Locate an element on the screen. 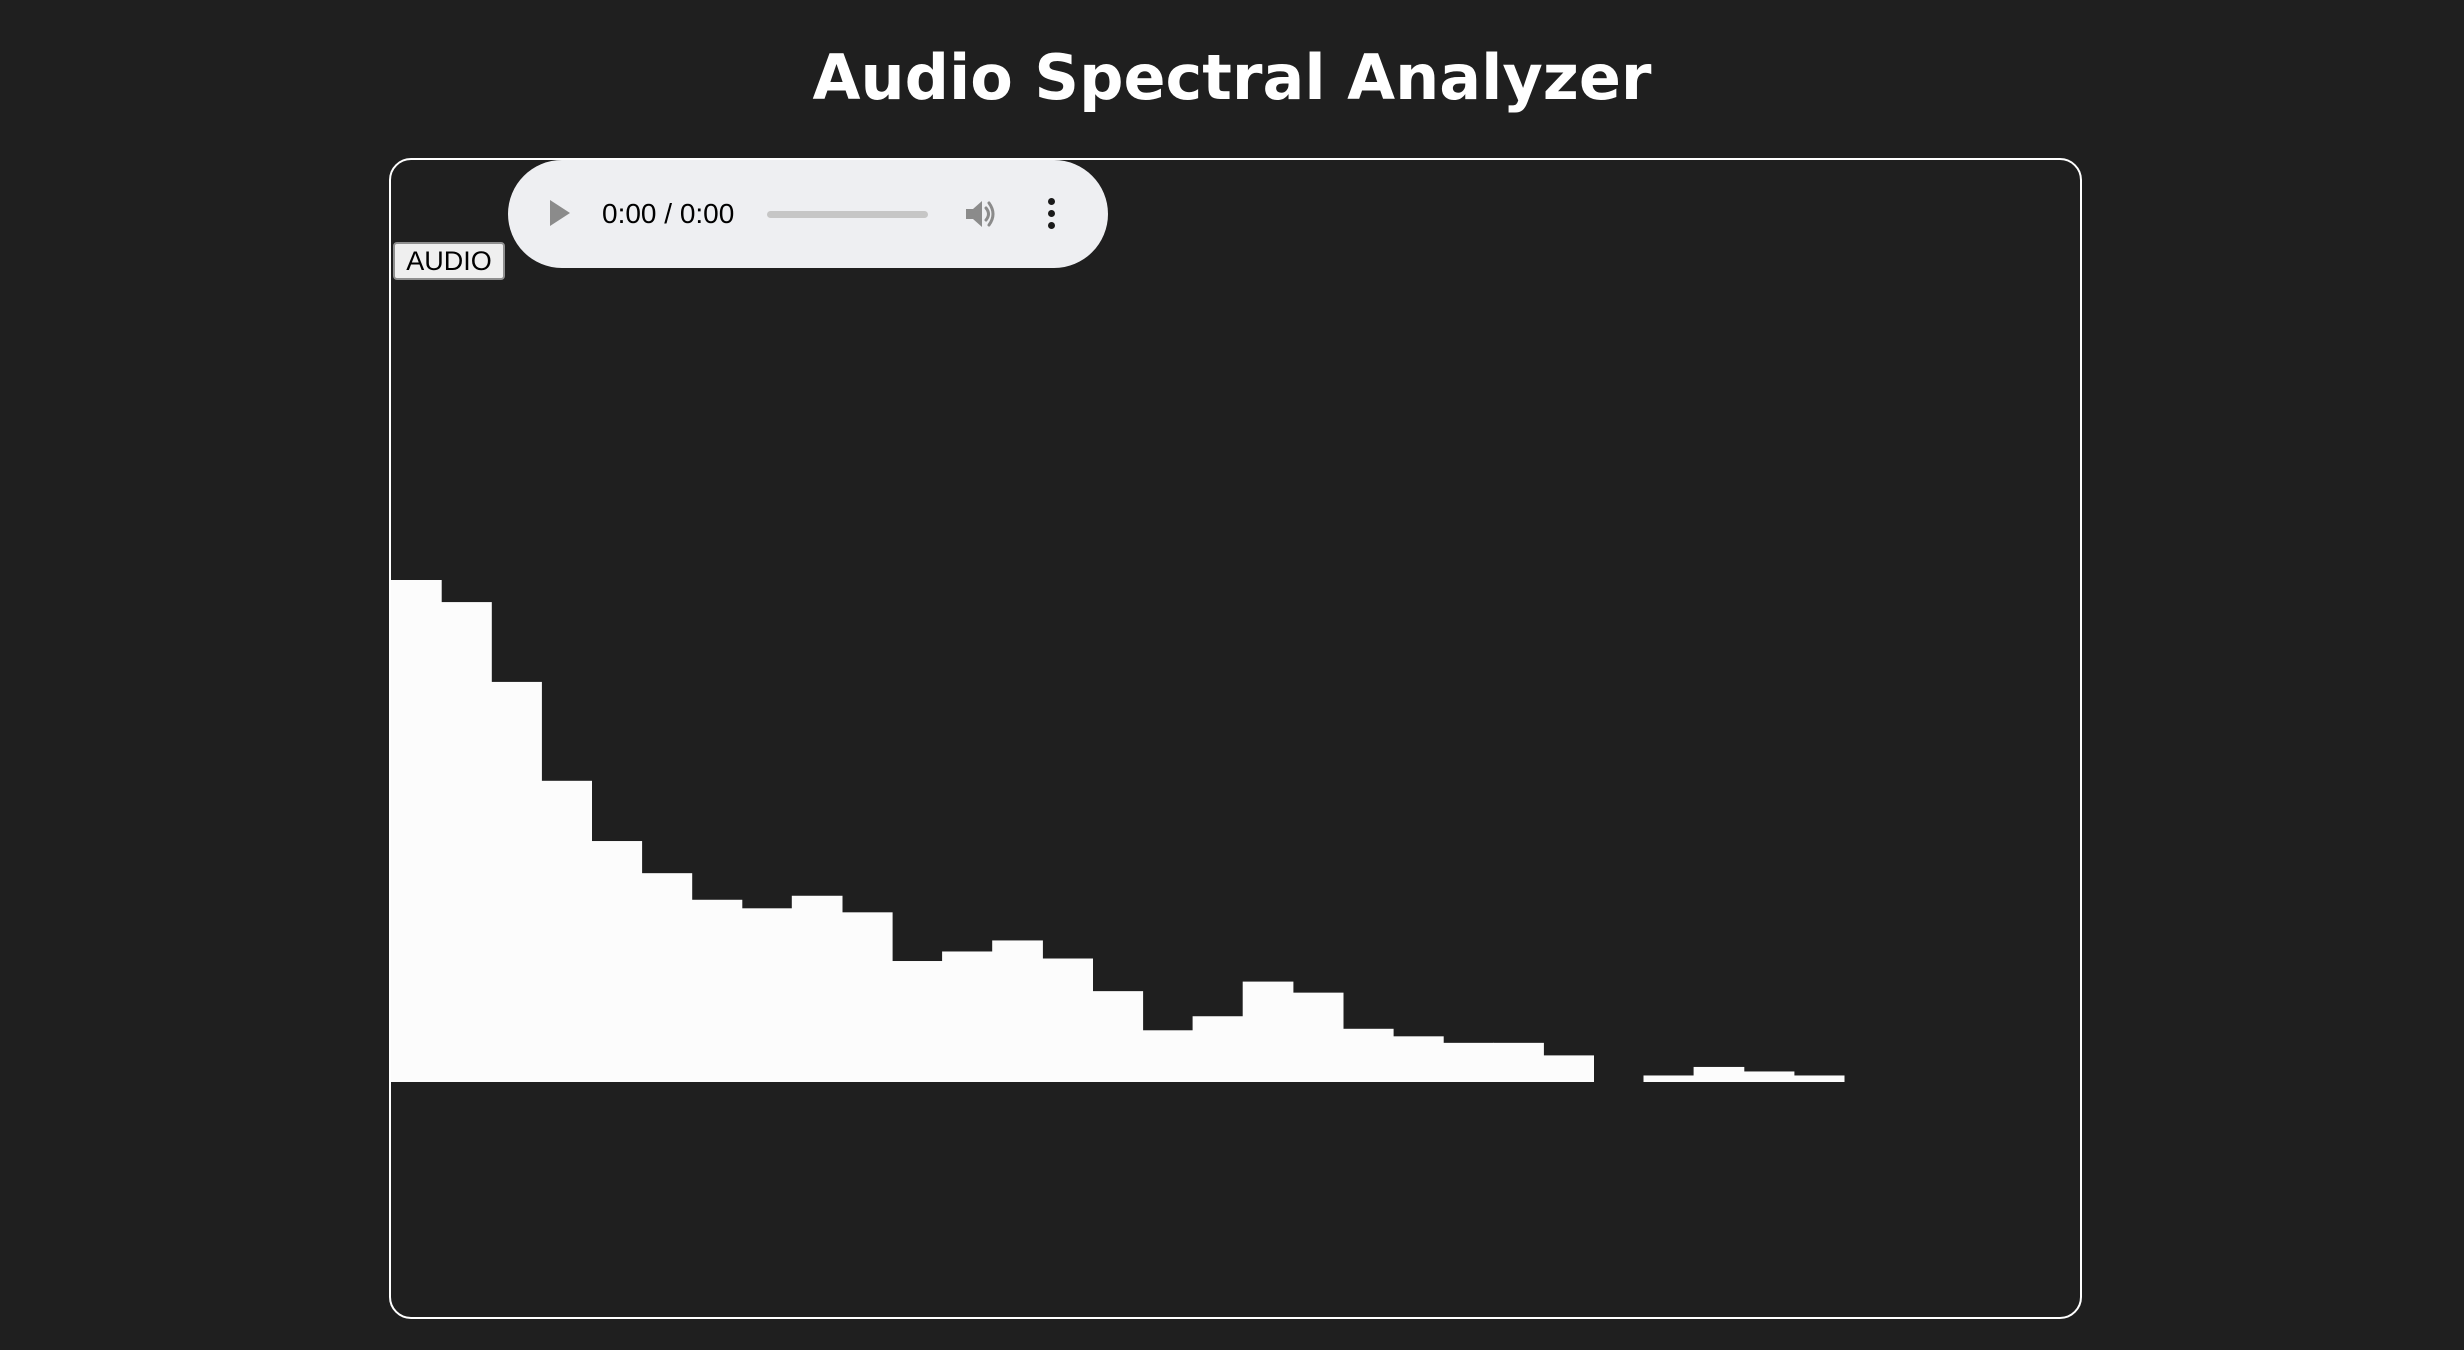  time-readout: 0:00 / 0:00 is located at coordinates (668, 213).